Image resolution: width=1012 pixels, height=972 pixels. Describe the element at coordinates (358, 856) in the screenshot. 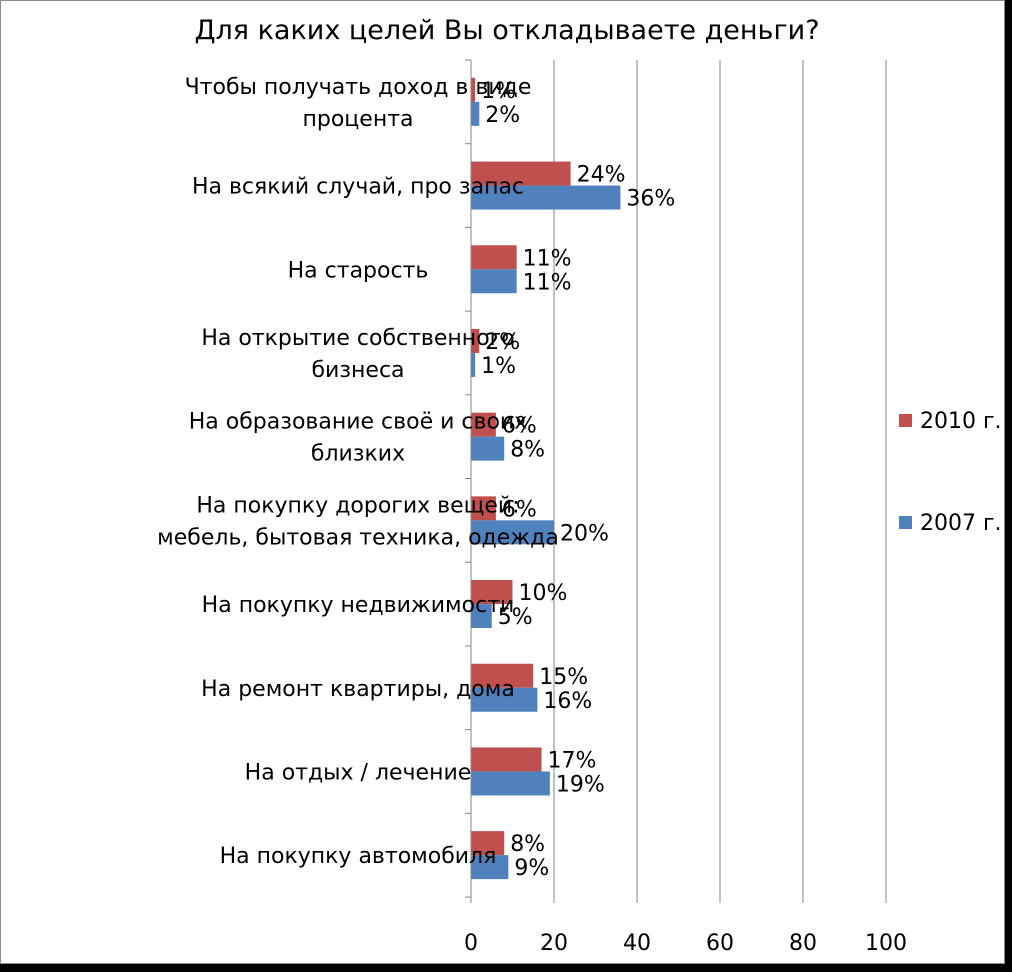

I see `category-label: На покупку автомобиля` at that location.